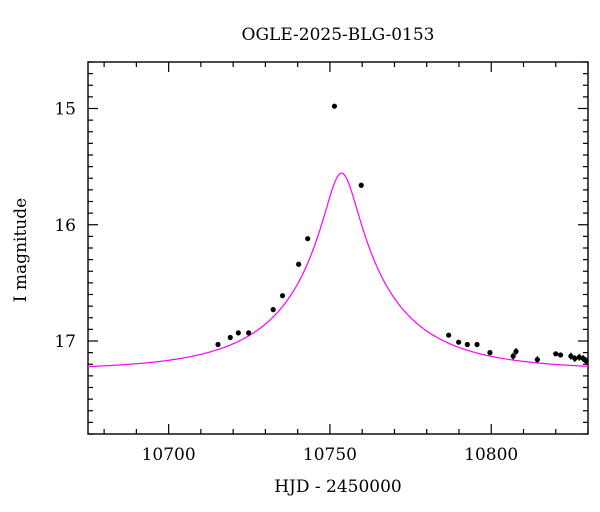  I want to click on x-tick-label: 10750, so click(330, 455).